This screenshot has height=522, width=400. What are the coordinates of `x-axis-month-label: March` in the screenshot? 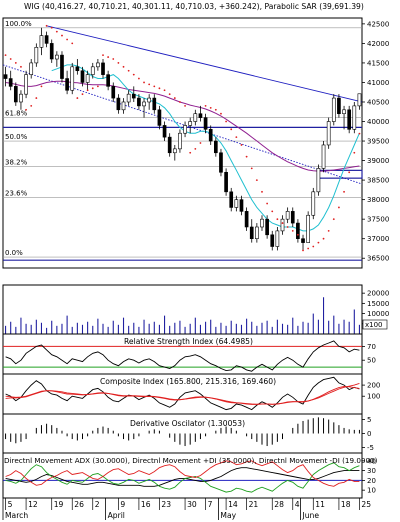 It's located at (16, 515).